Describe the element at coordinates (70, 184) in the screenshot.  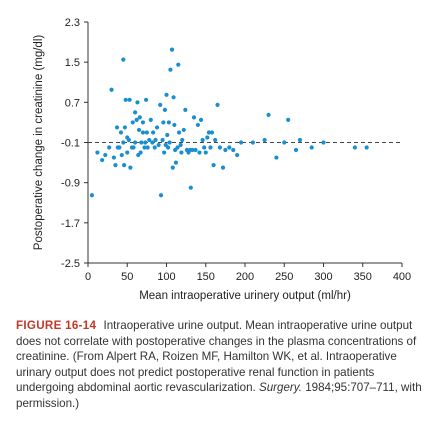
I see `y-tick-label: -0.9` at that location.